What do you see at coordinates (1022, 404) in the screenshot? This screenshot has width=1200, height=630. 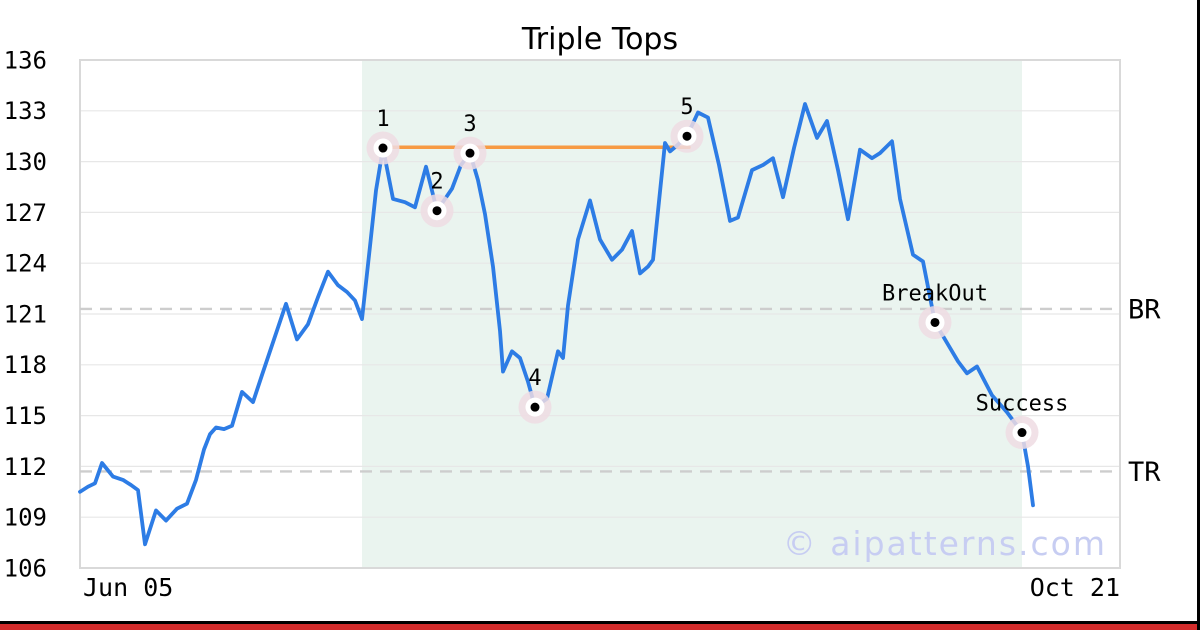 I see `annotation-label: Success` at bounding box center [1022, 404].